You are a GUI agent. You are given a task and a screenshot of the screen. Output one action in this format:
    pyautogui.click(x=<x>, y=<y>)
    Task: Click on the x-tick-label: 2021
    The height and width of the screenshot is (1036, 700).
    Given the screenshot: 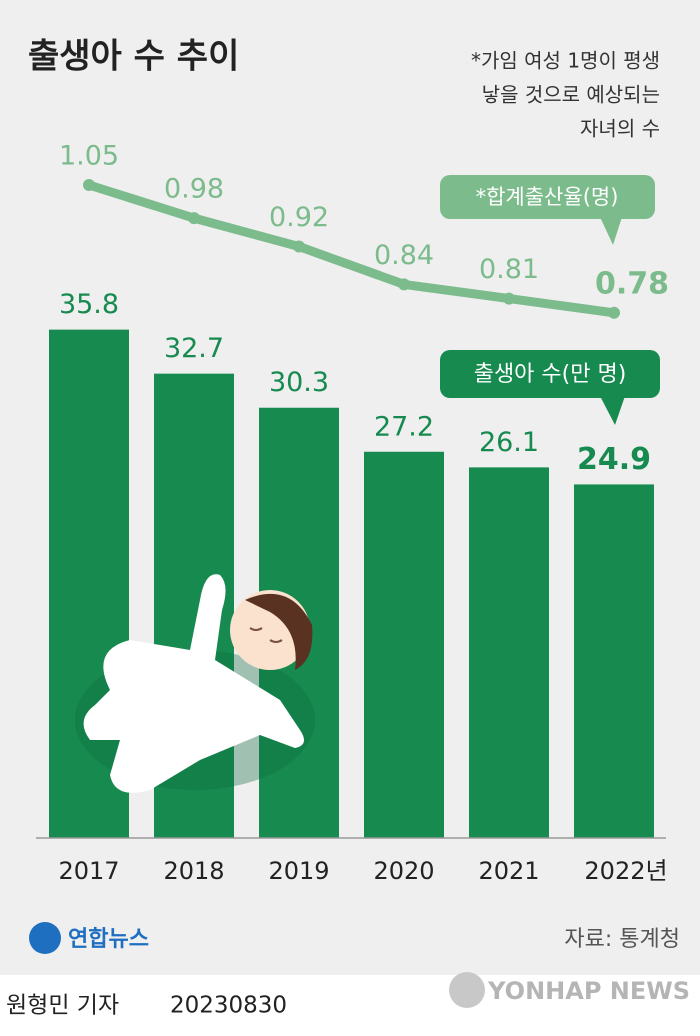 What is the action you would take?
    pyautogui.click(x=508, y=871)
    